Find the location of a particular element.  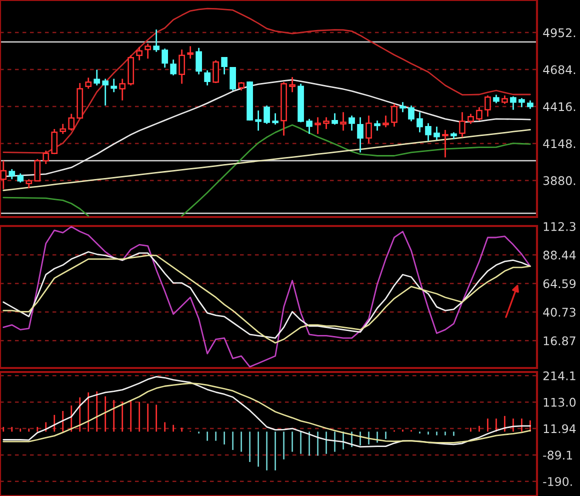

y-tick-label: 16.87 is located at coordinates (560, 341).